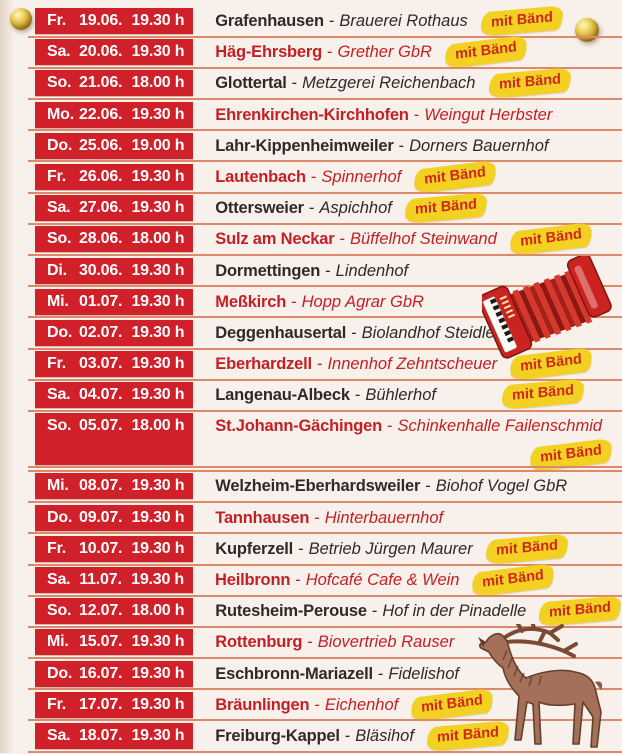 The width and height of the screenshot is (622, 754). Describe the element at coordinates (282, 395) in the screenshot. I see `event-location: Langenau-Albeck` at that location.